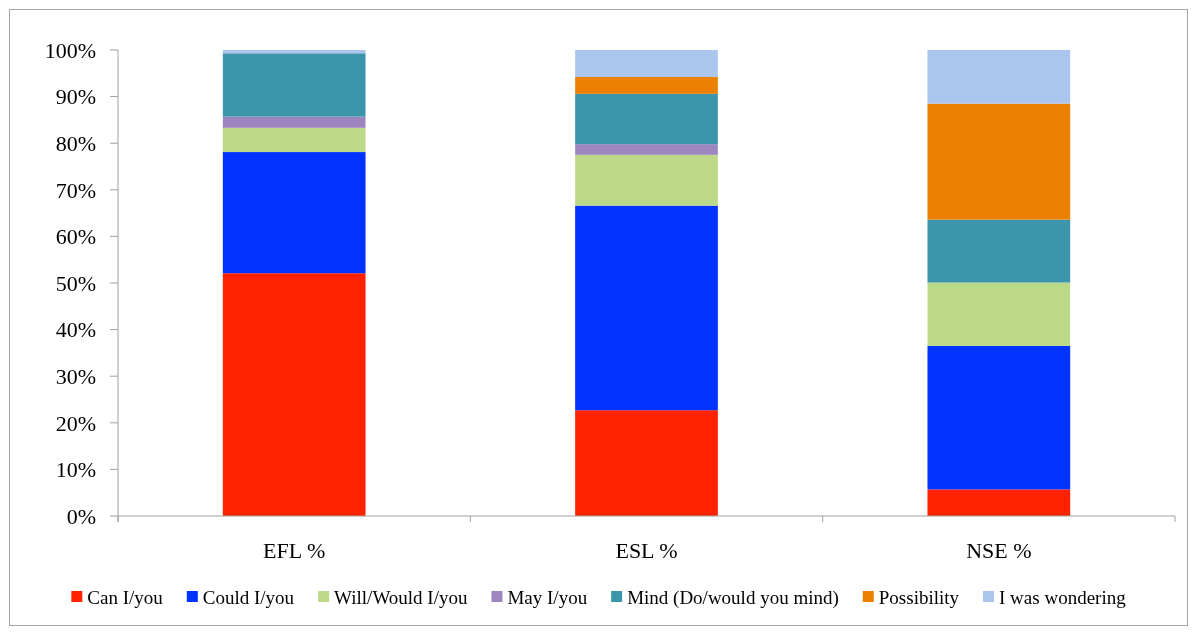 This screenshot has height=635, width=1197. What do you see at coordinates (999, 550) in the screenshot?
I see `x-tick-label: NSE %` at bounding box center [999, 550].